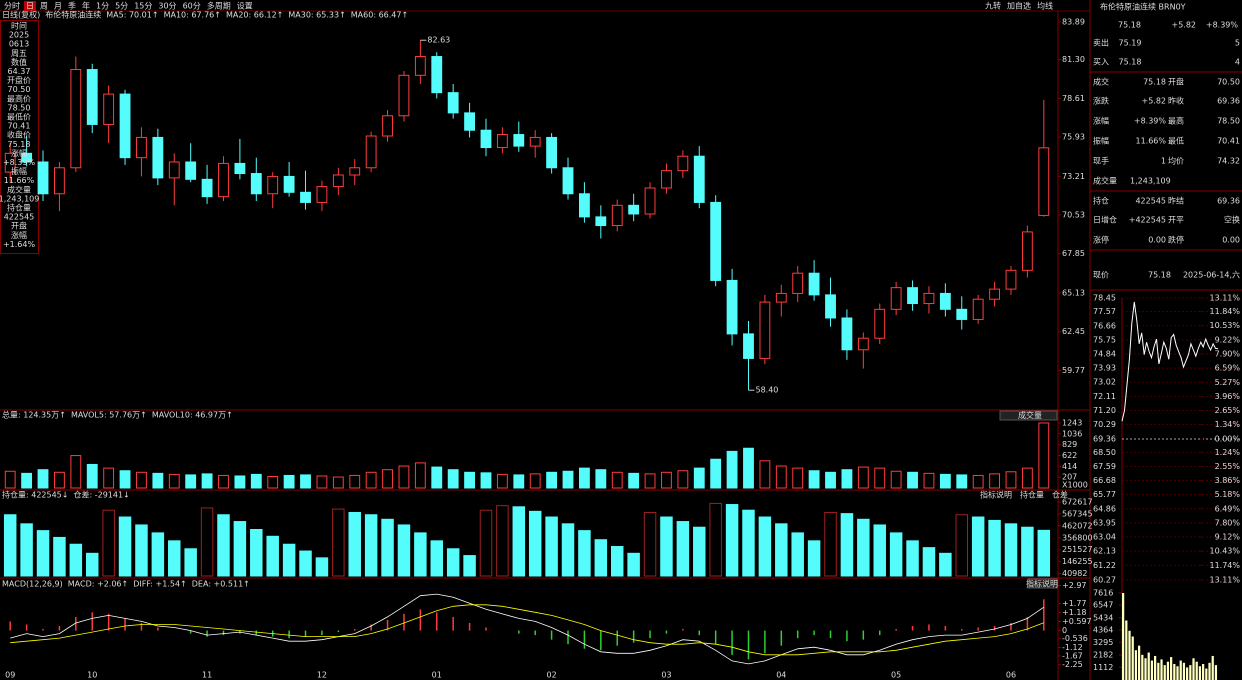  What do you see at coordinates (102, 6) in the screenshot?
I see `toolbar-tab: 1分` at bounding box center [102, 6].